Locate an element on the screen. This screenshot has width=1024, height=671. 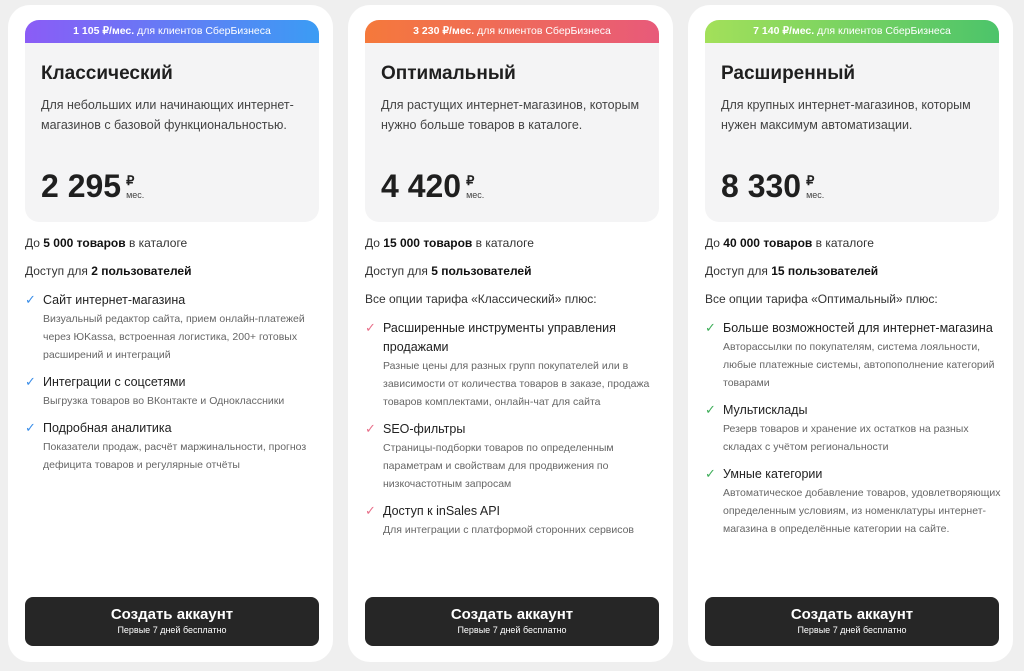
plan-title: Оптимальный is located at coordinates (448, 73).